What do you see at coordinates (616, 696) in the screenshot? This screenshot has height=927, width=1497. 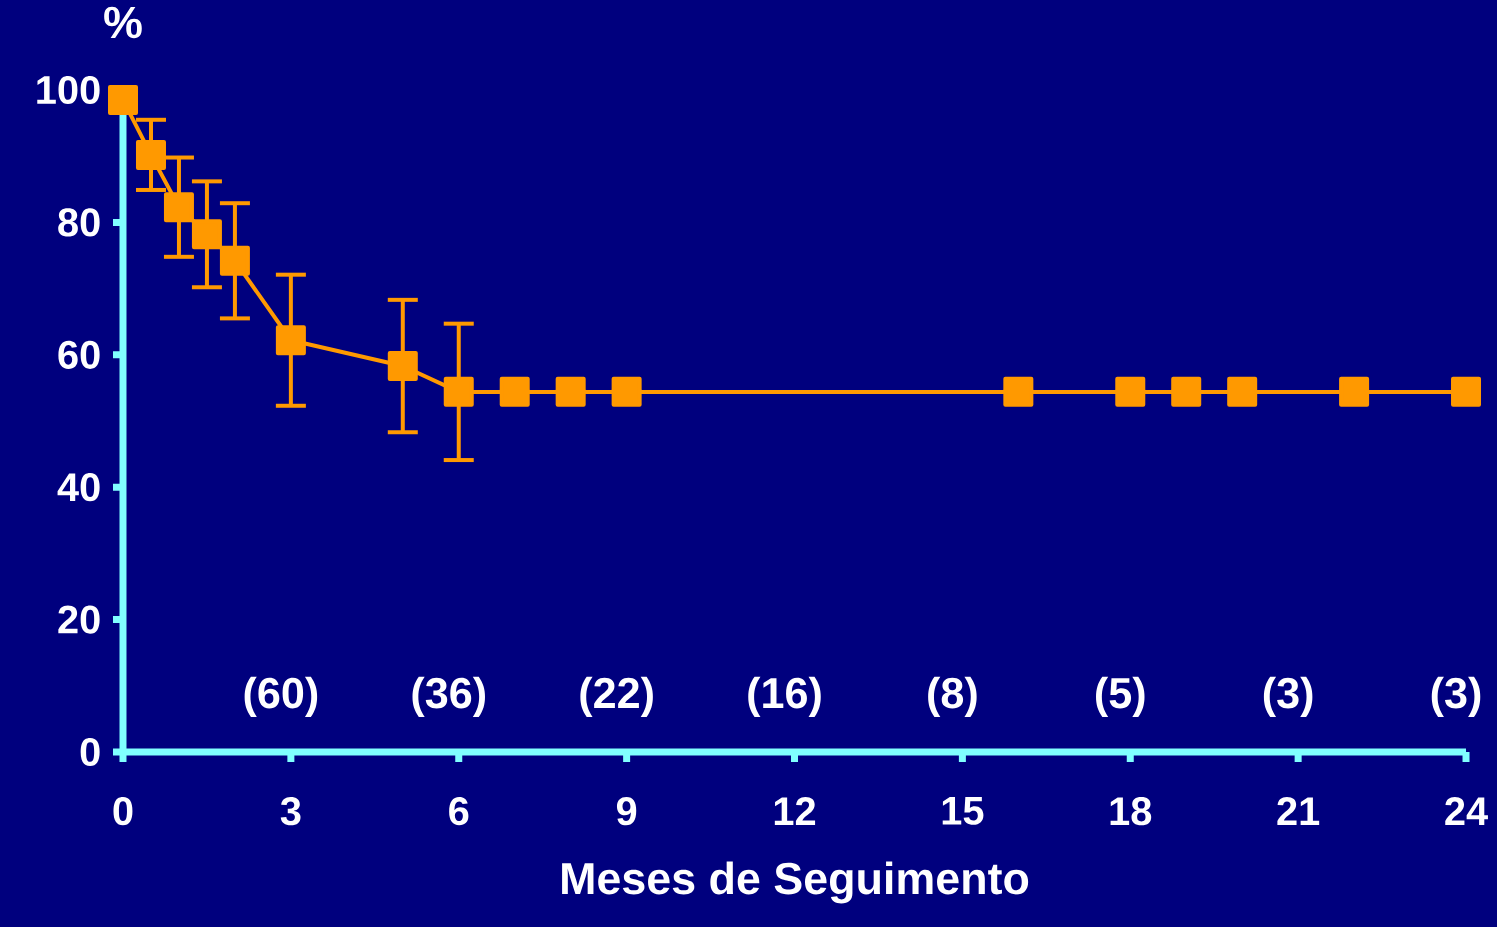 I see `annotation: (22)` at bounding box center [616, 696].